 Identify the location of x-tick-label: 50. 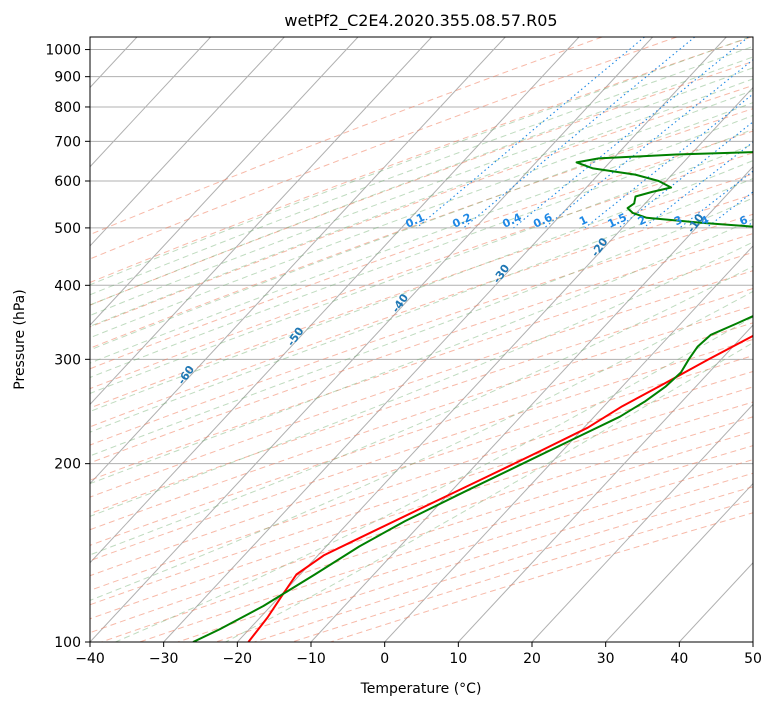
(753, 659).